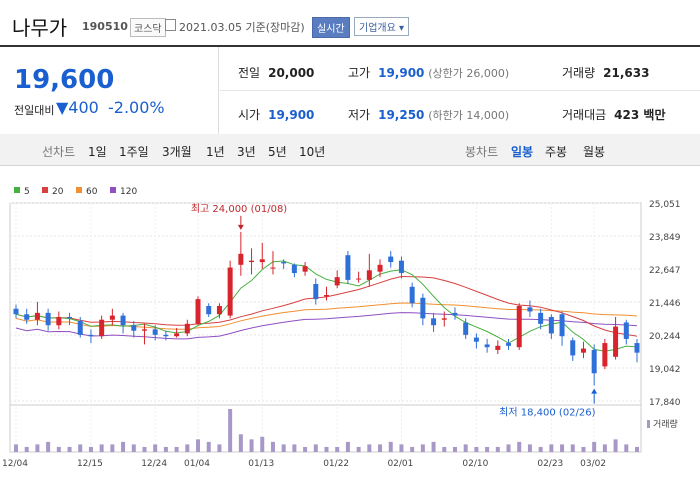 This screenshot has height=477, width=700. I want to click on high-arrow-head, so click(240, 227).